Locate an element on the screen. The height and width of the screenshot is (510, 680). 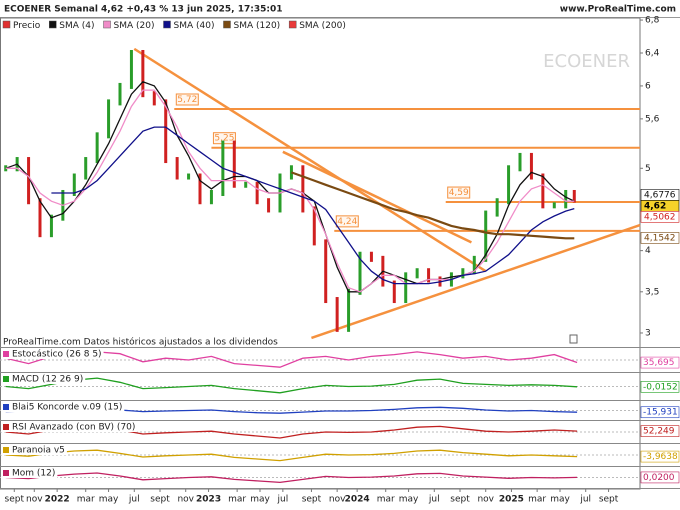
panel-value: -15,931 is located at coordinates (660, 413).